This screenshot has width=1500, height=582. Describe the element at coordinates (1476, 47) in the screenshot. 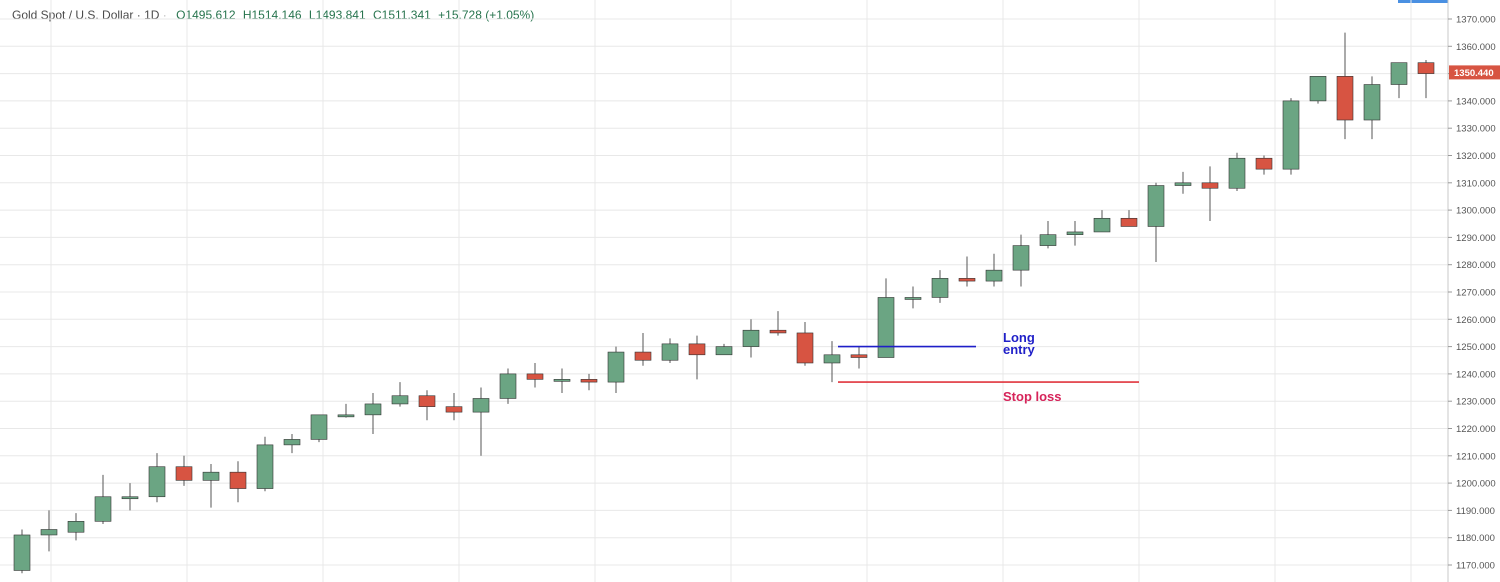

I see `price-tick-label: 1360.000` at that location.